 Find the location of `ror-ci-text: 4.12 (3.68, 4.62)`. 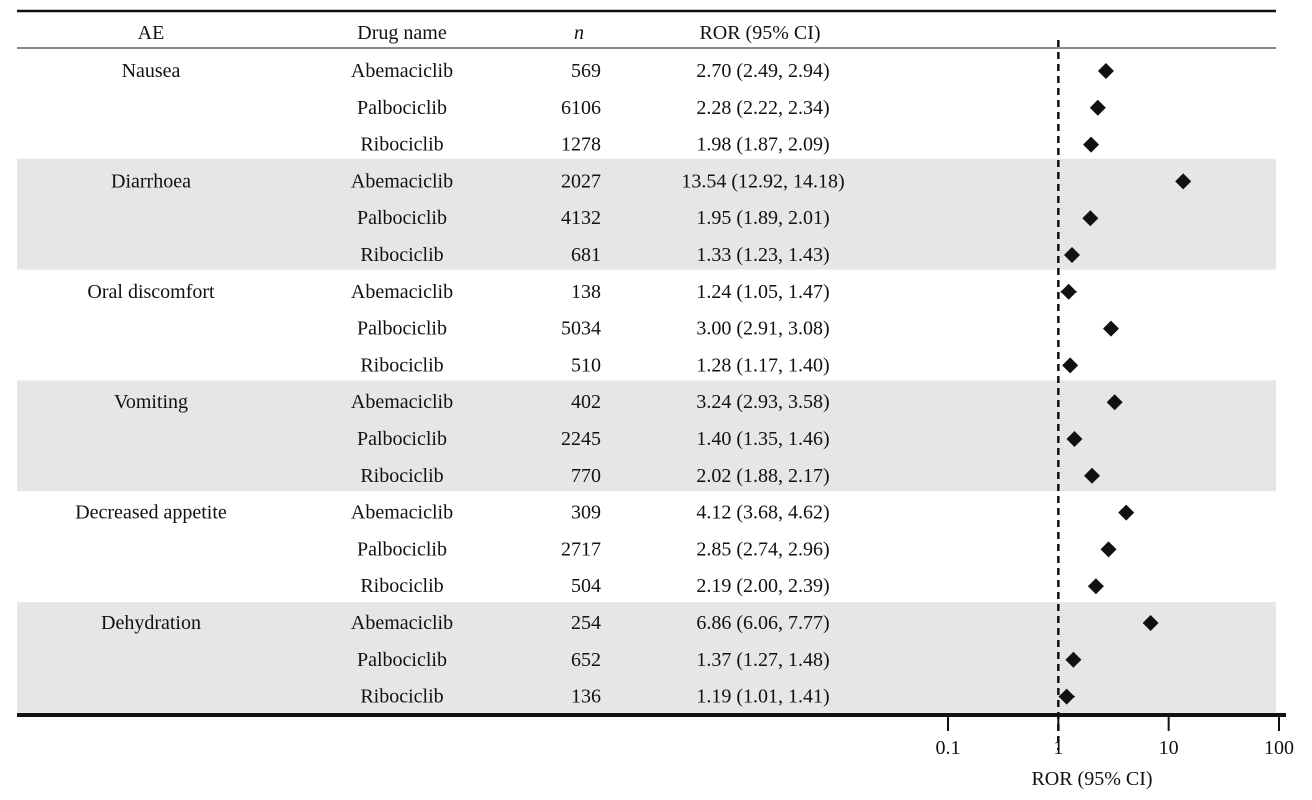

ror-ci-text: 4.12 (3.68, 4.62) is located at coordinates (762, 513).